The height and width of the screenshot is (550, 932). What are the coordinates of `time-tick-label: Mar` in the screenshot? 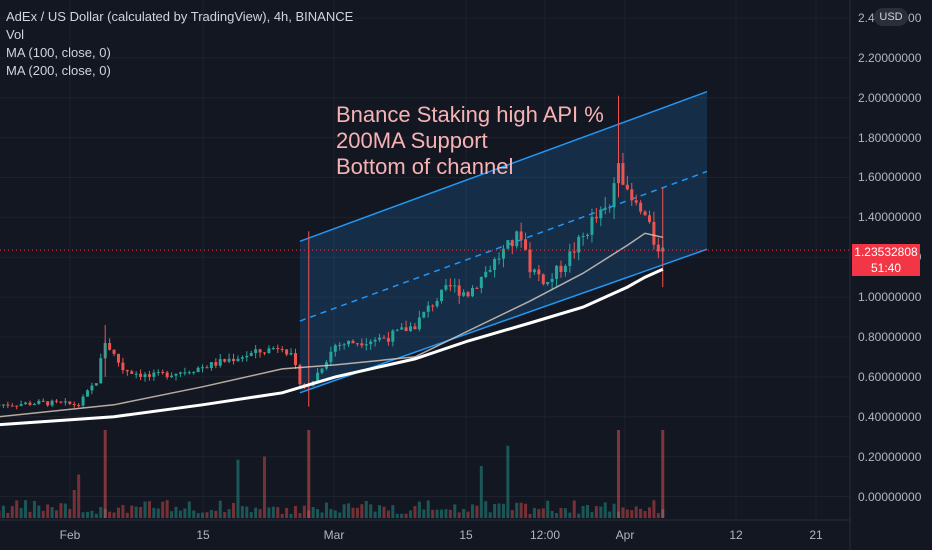 It's located at (334, 535).